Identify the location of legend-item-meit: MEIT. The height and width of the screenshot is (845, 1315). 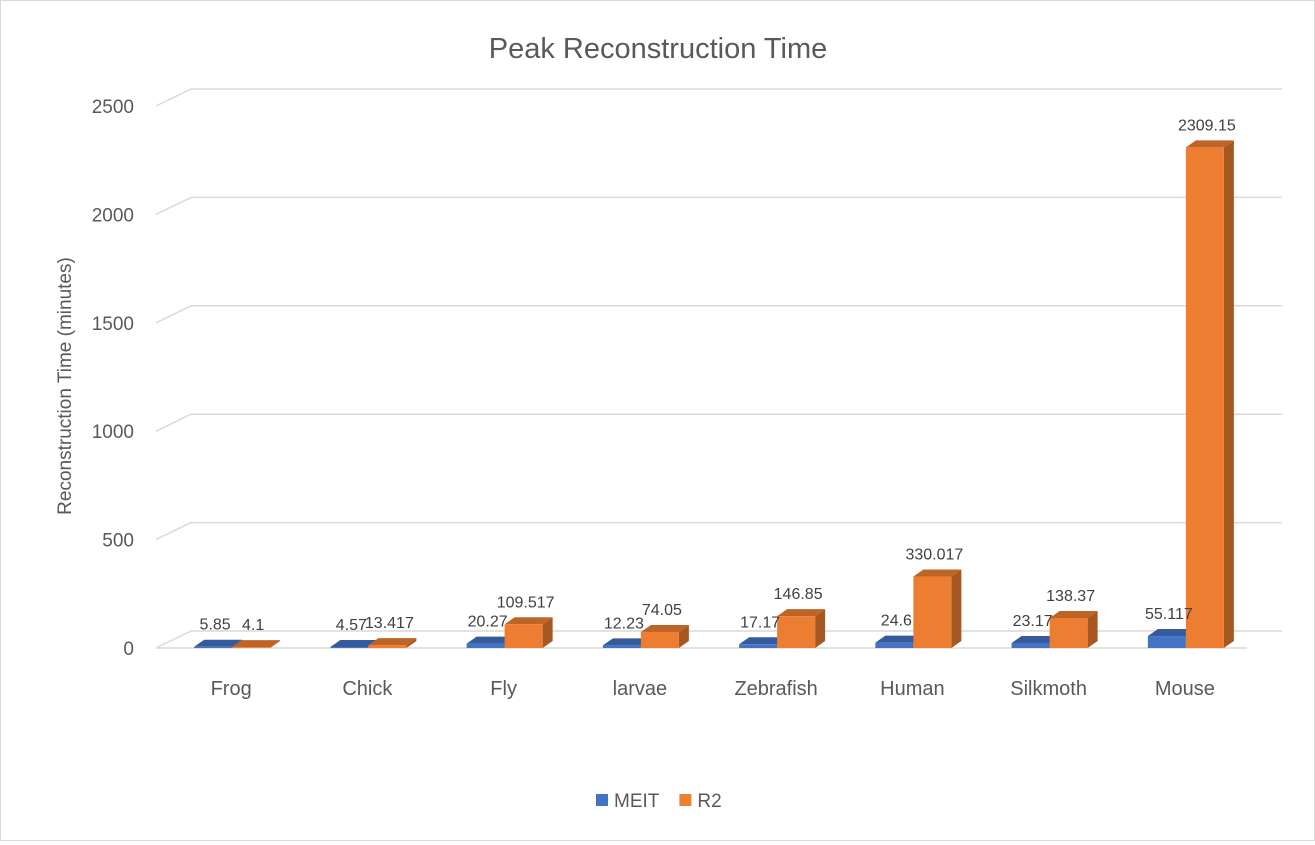
(628, 801).